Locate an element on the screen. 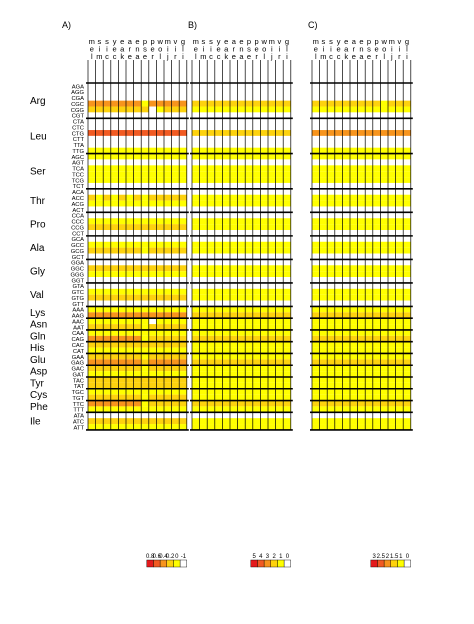 This screenshot has height=624, width=474. codon-label: CAA is located at coordinates (78, 334).